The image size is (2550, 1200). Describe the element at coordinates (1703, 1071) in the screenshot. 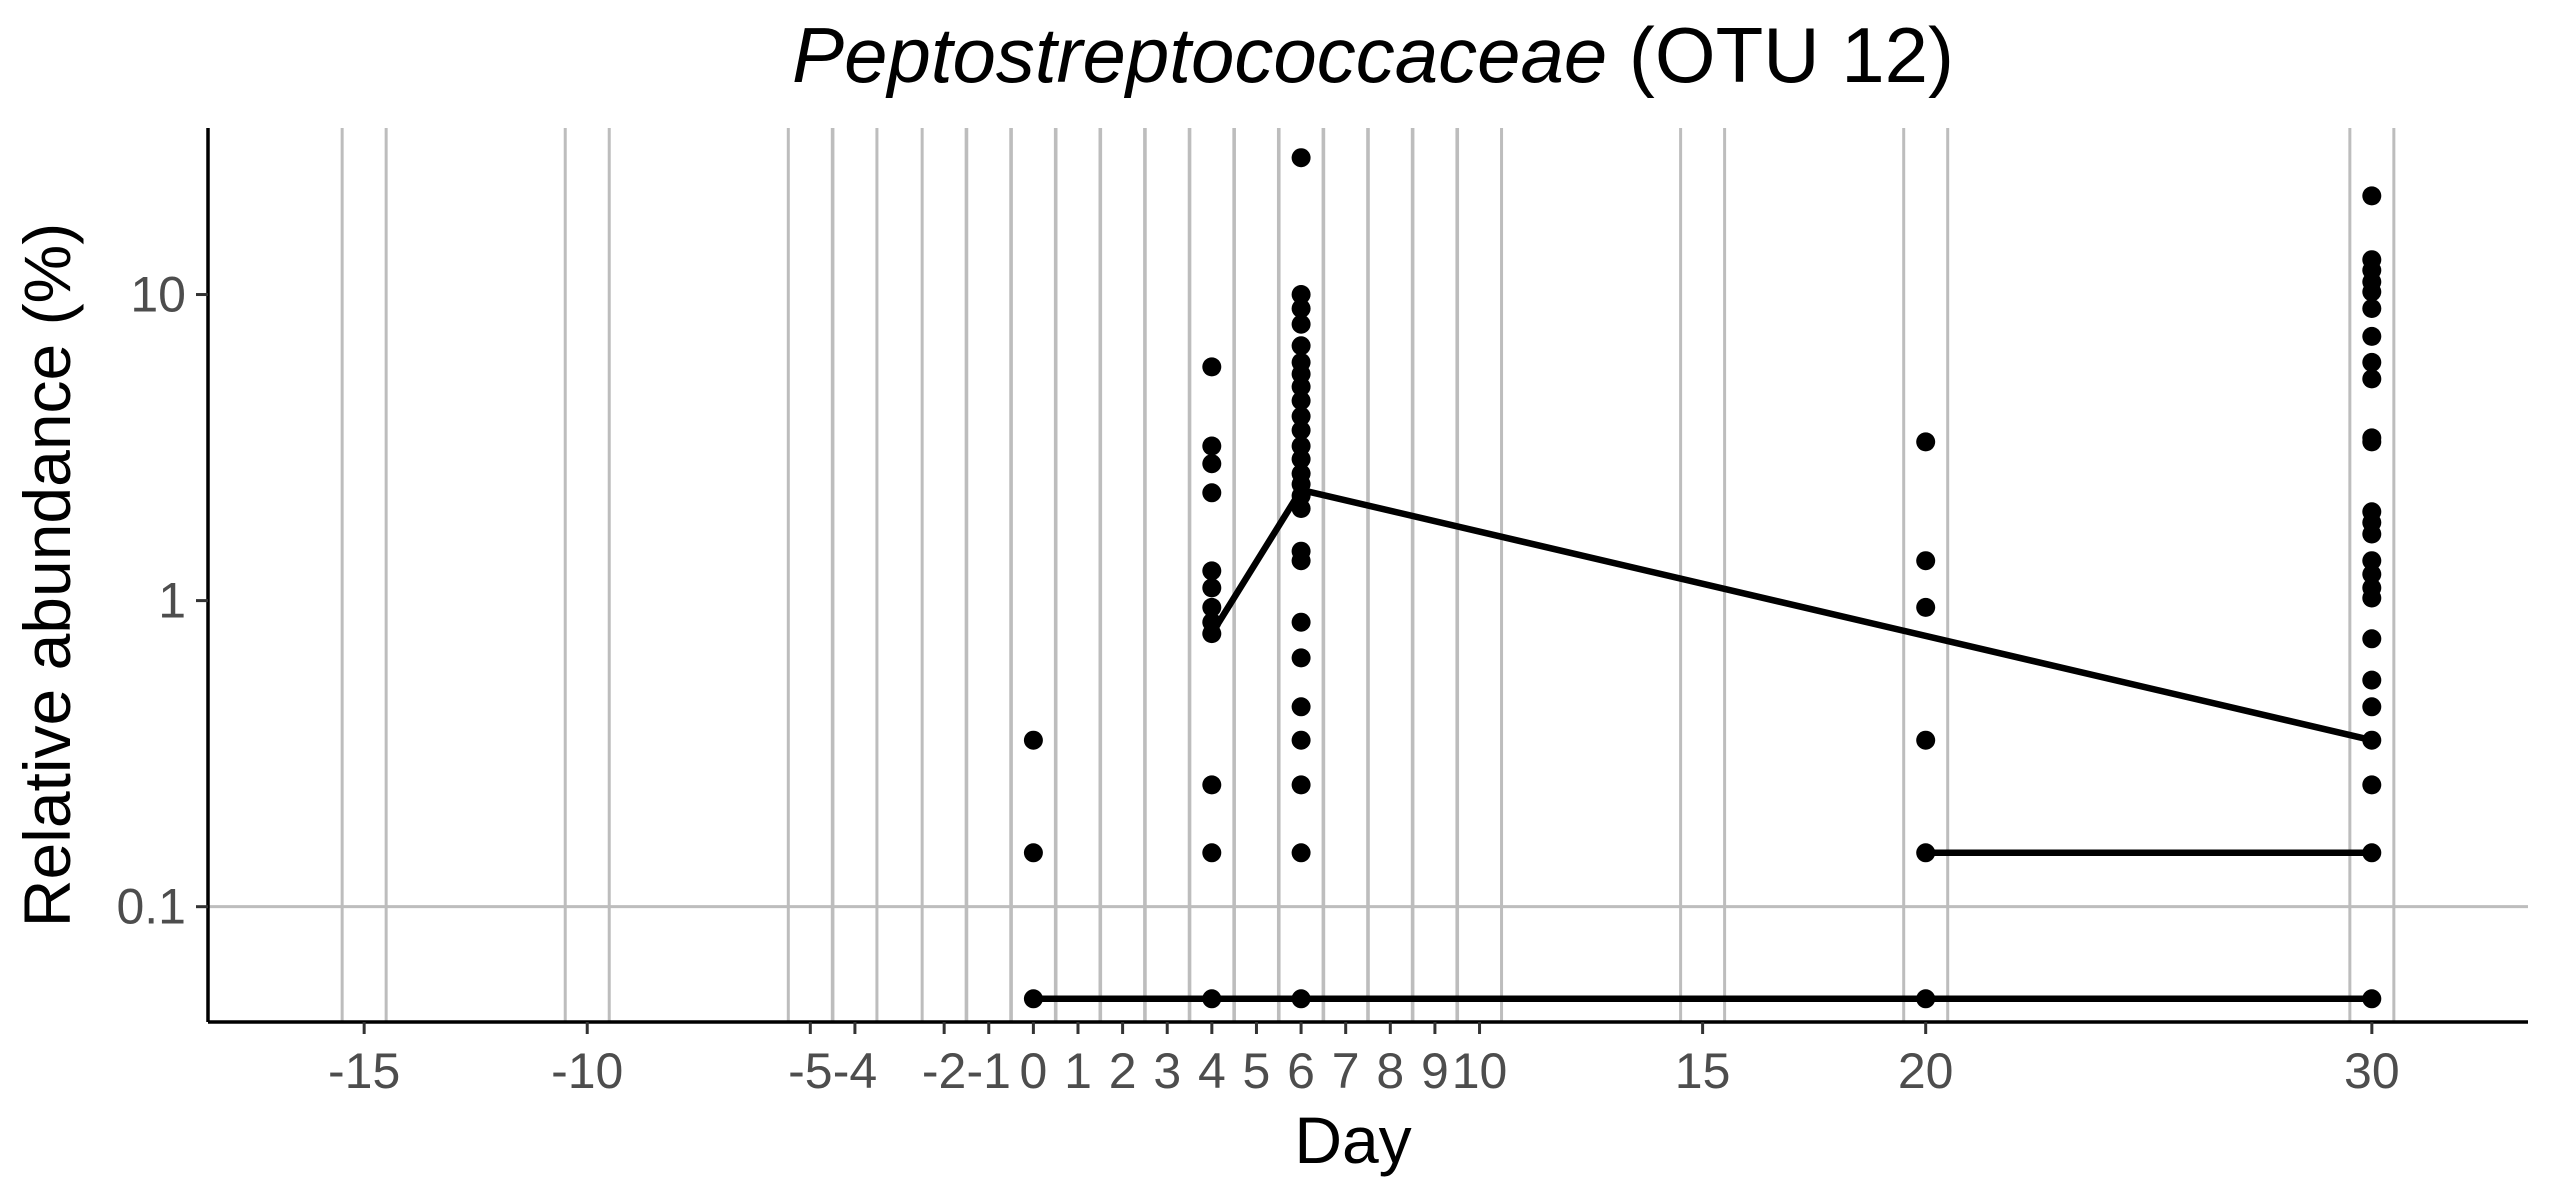

I see `x-tick-label: 15` at that location.